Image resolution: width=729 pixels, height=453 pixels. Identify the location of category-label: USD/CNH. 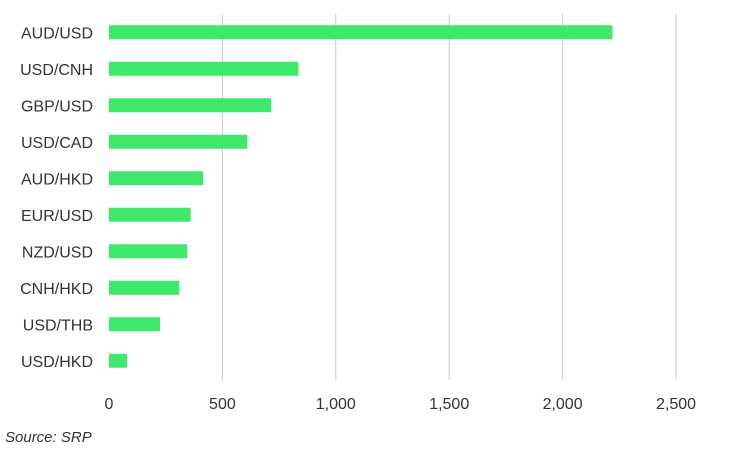
(56, 70).